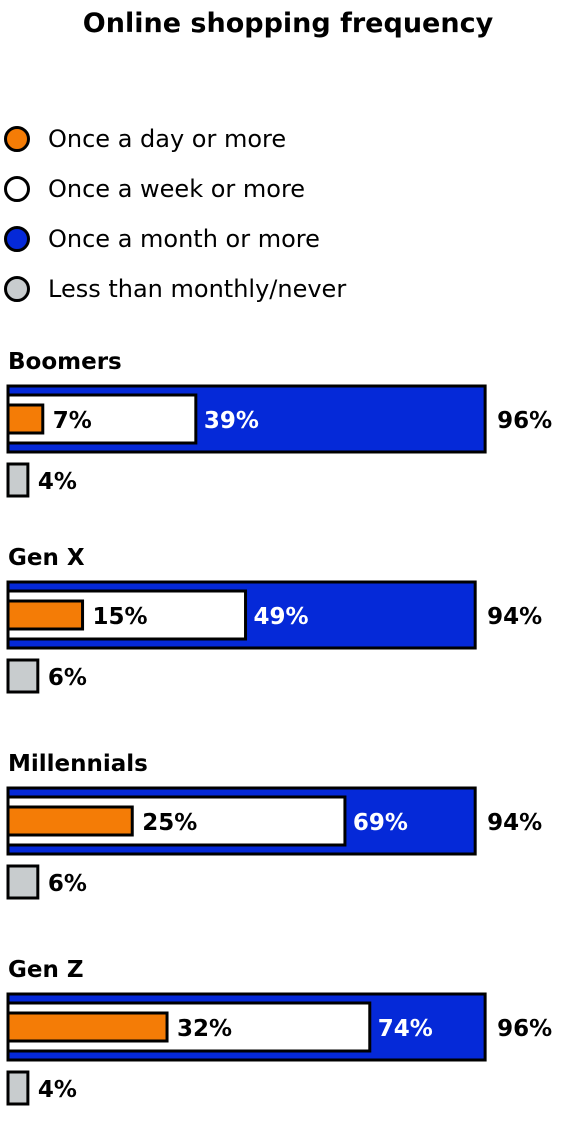 The width and height of the screenshot is (576, 1122). I want to click on bar-never-gen-z, so click(18, 1088).